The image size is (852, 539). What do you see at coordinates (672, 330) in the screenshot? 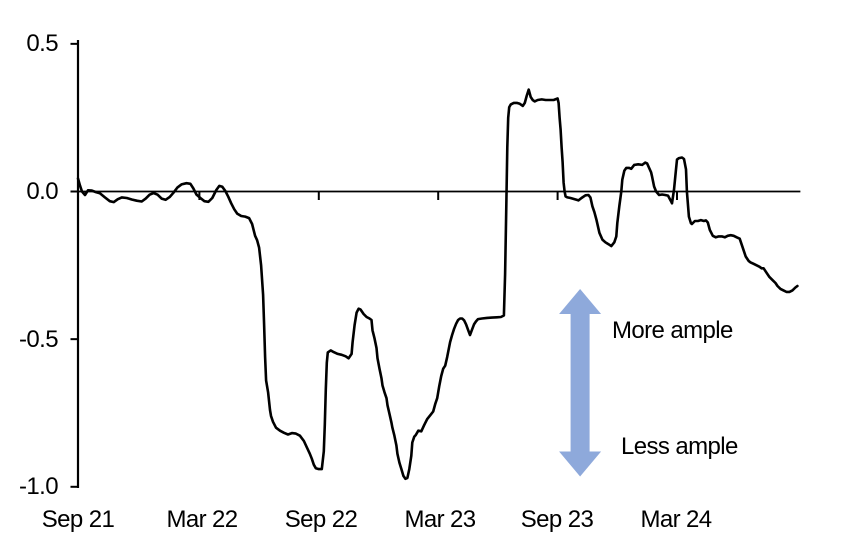
I see `annotation-more-ample: More ample` at bounding box center [672, 330].